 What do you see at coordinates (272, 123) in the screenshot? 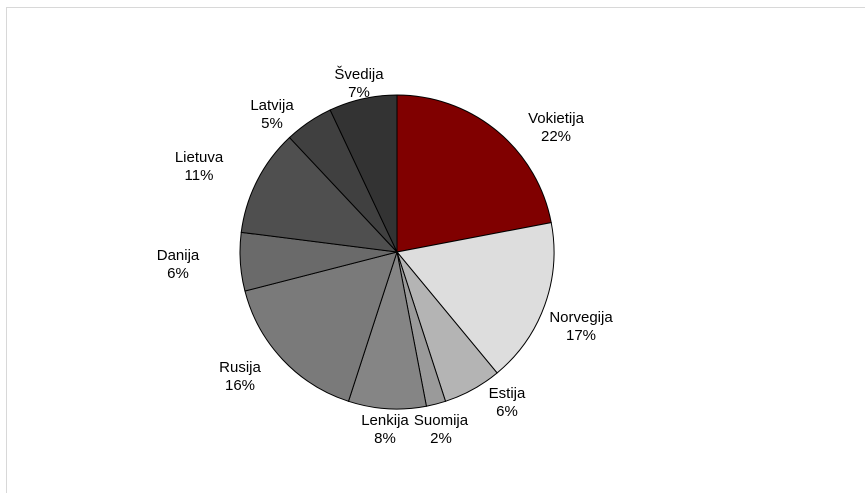
I see `slice-percent-label: 5%` at bounding box center [272, 123].